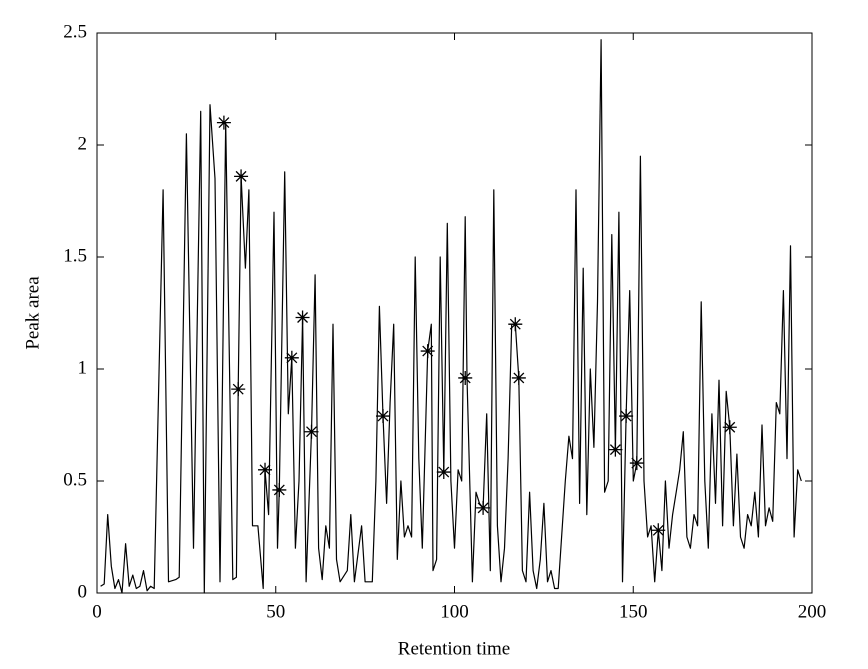 Image resolution: width=868 pixels, height=669 pixels. Describe the element at coordinates (75, 479) in the screenshot. I see `y-tick-label: 0.5` at that location.